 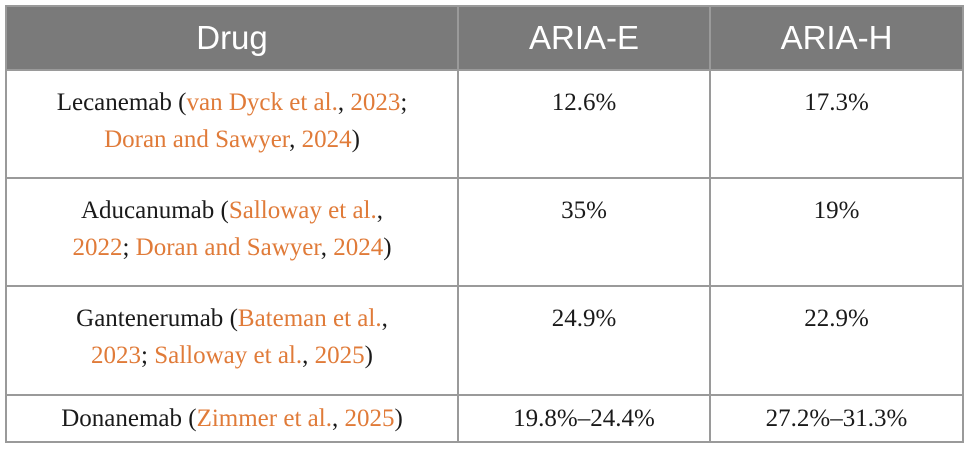 I want to click on header-drug: Drug, so click(x=232, y=38).